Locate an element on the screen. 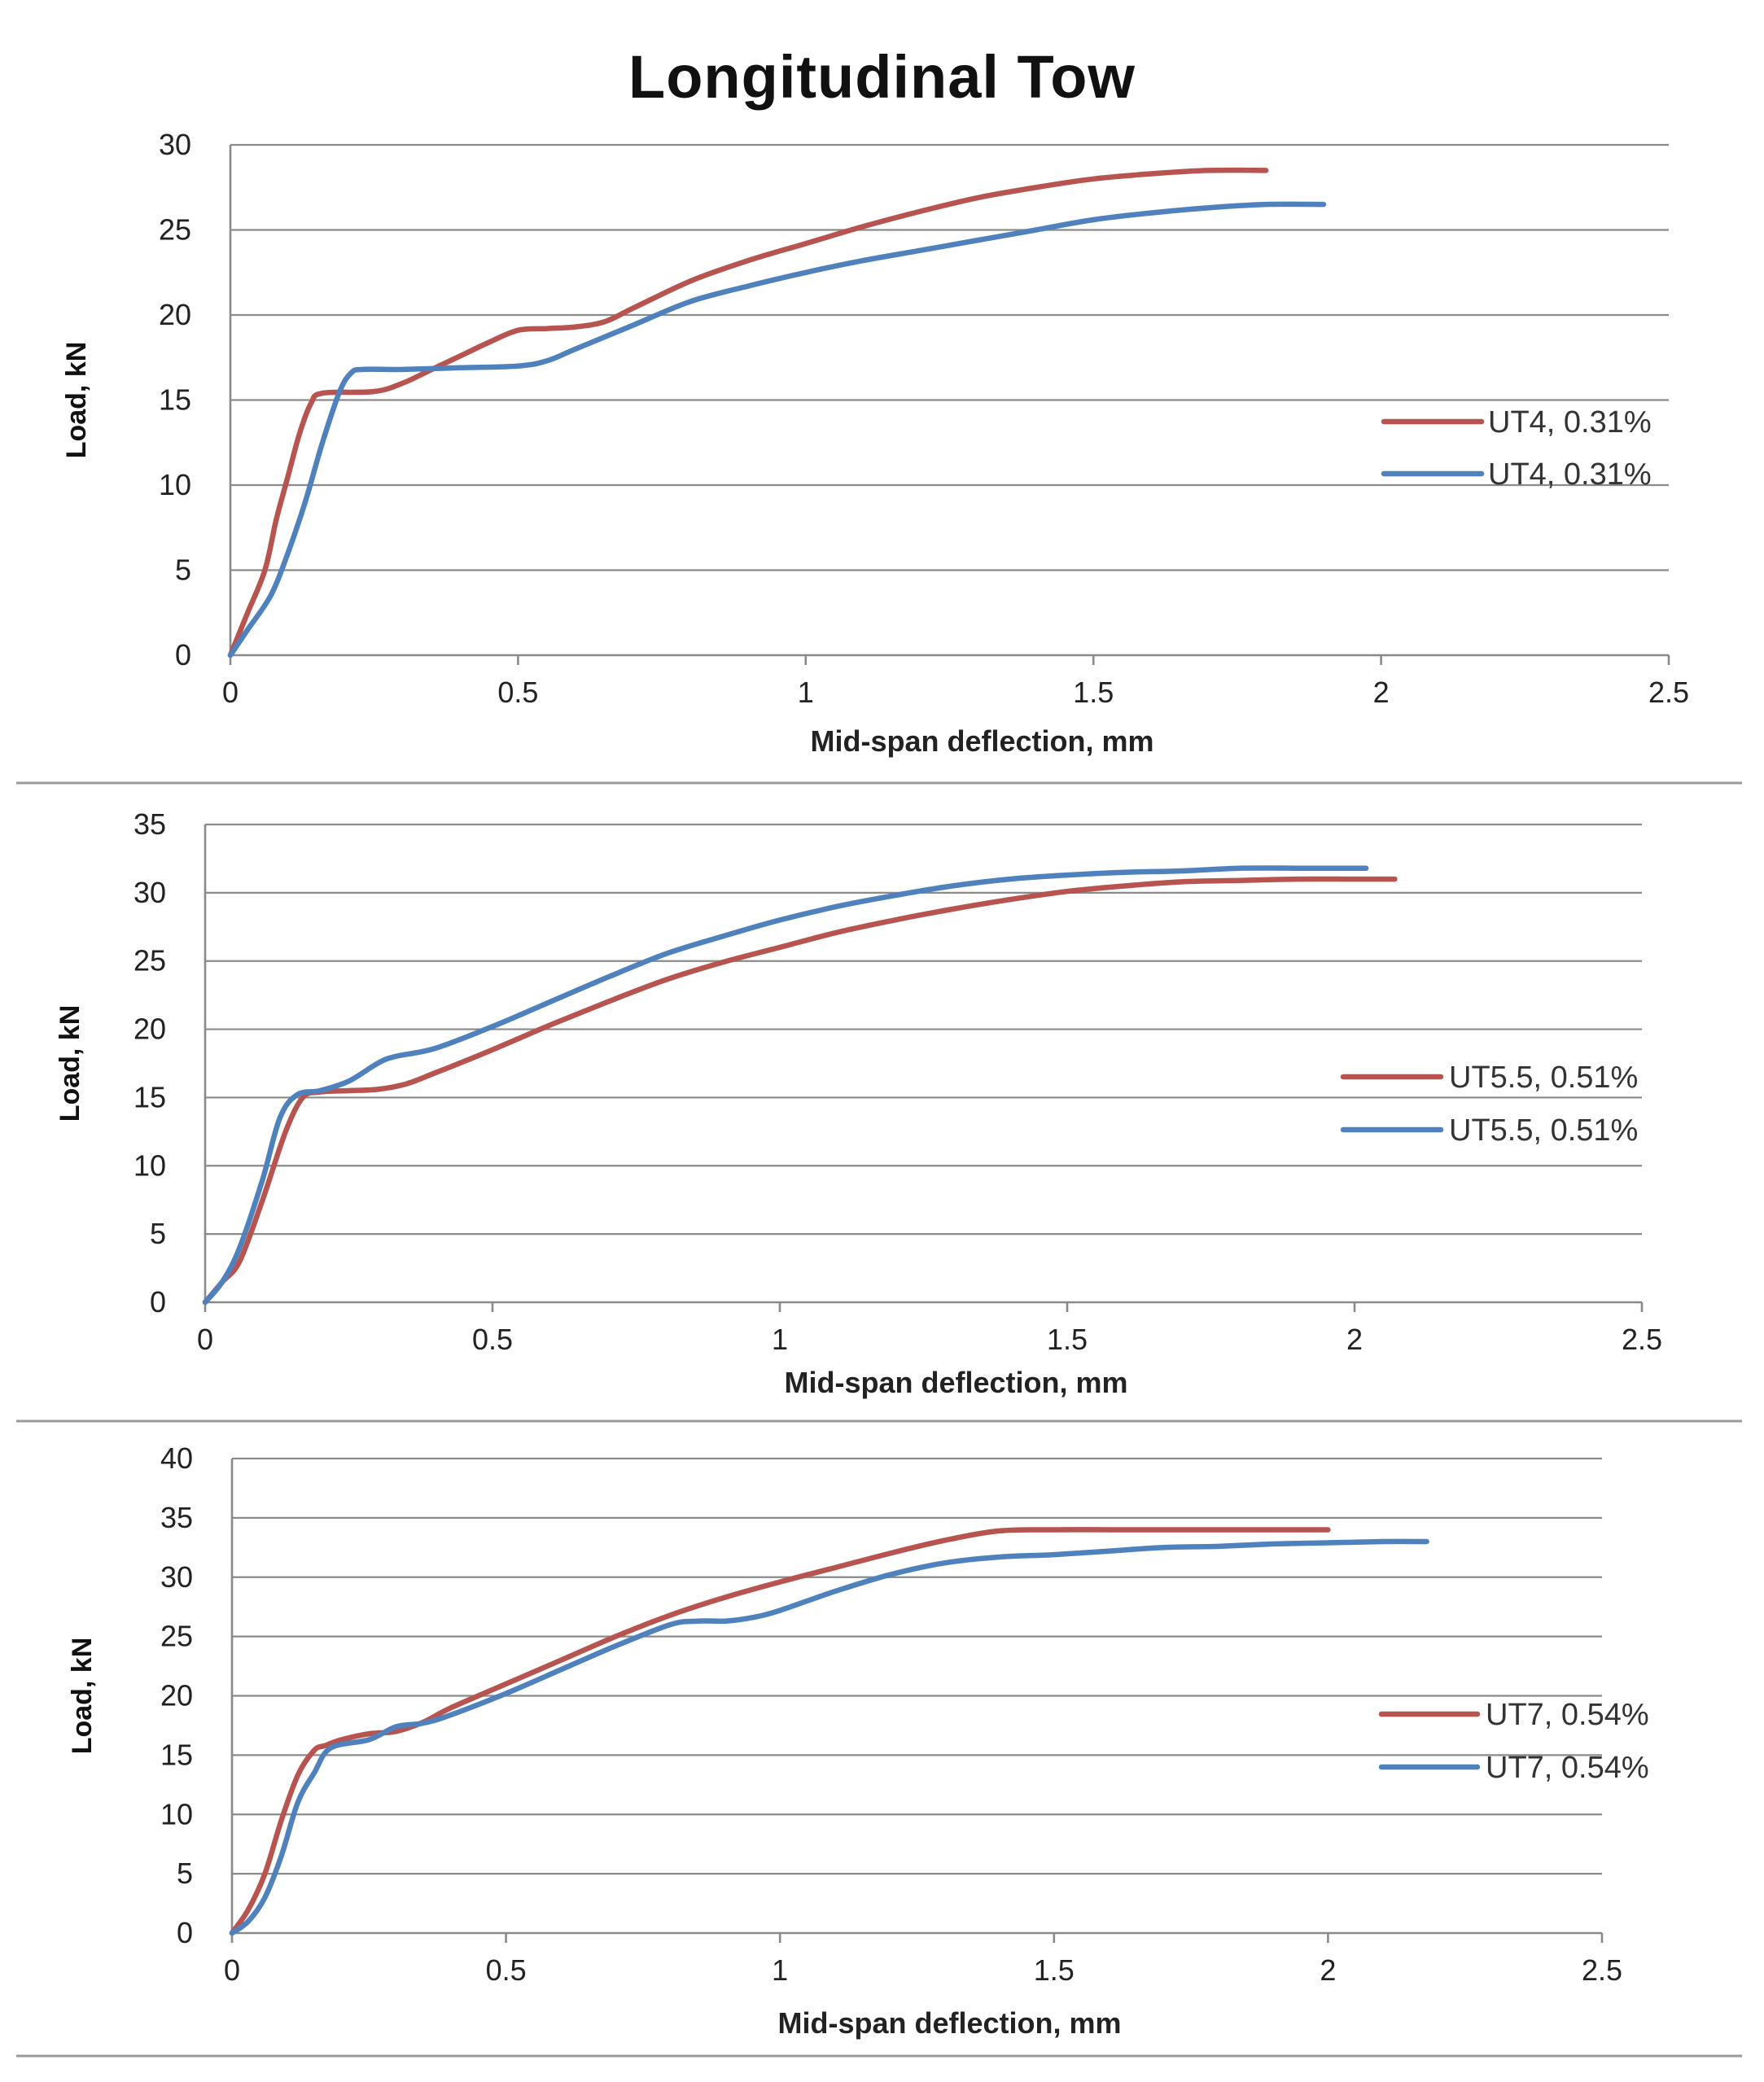 The height and width of the screenshot is (2082, 1764). y-tick-label: 40 is located at coordinates (176, 1458).